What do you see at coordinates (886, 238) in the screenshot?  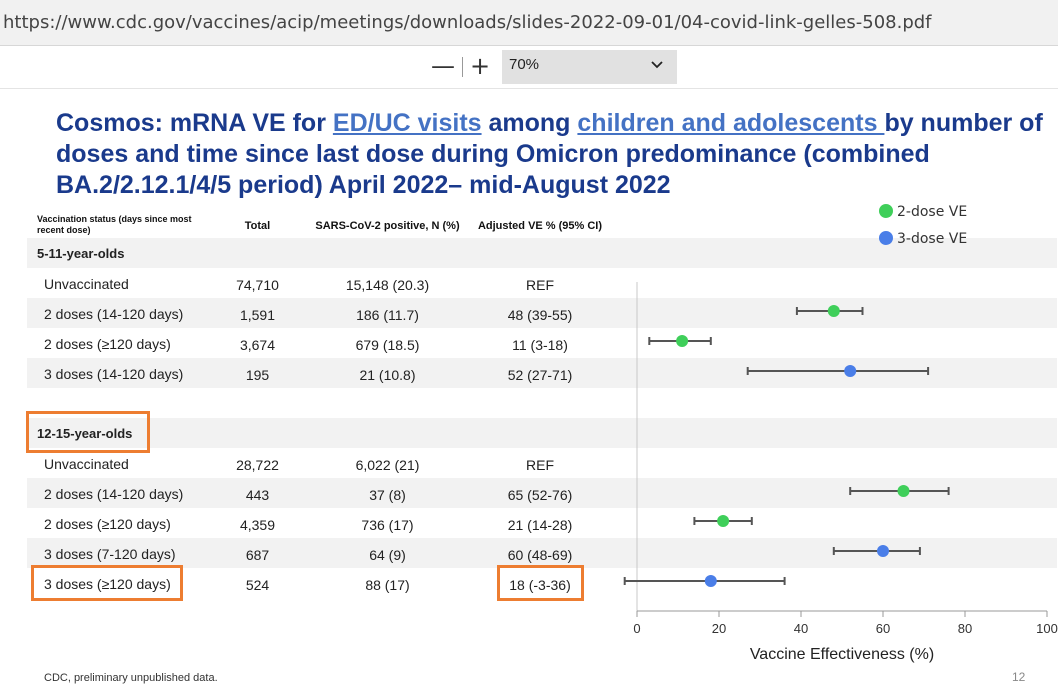 I see `legend-marker-3-dose` at bounding box center [886, 238].